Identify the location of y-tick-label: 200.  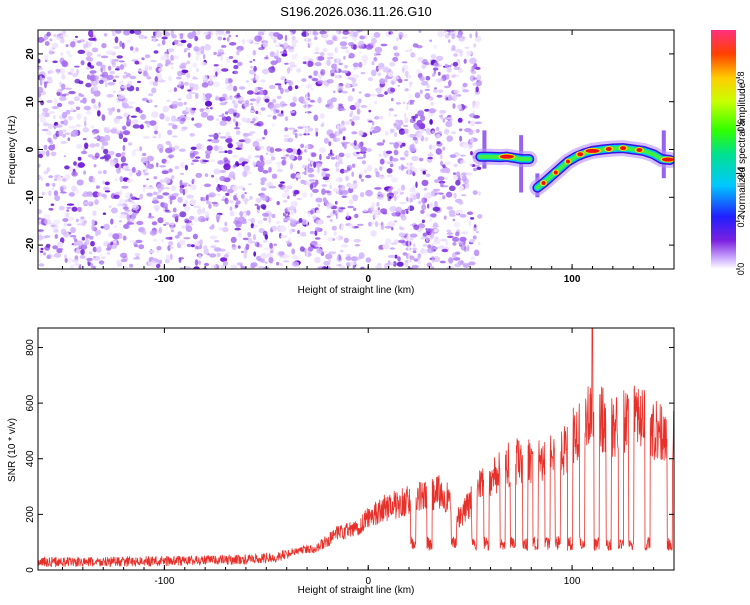
(30, 514).